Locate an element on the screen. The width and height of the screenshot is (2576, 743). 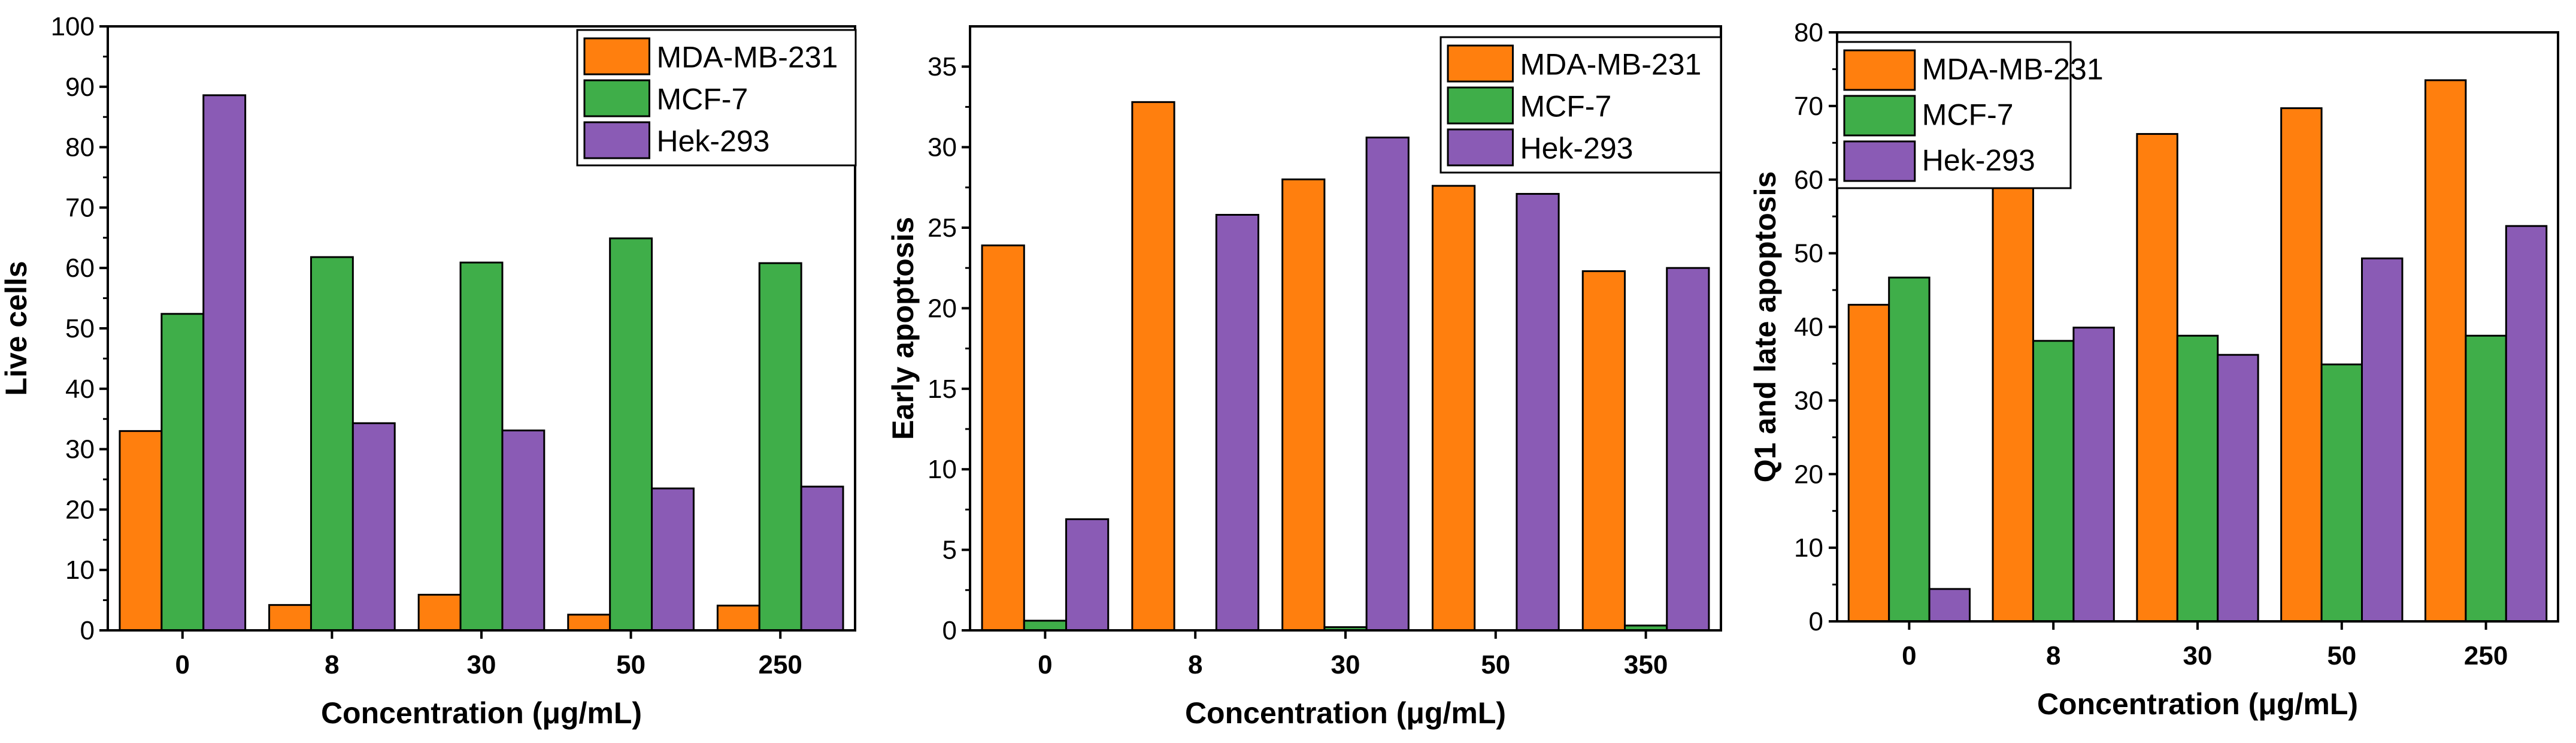
y-tick-label: 25 is located at coordinates (942, 228).